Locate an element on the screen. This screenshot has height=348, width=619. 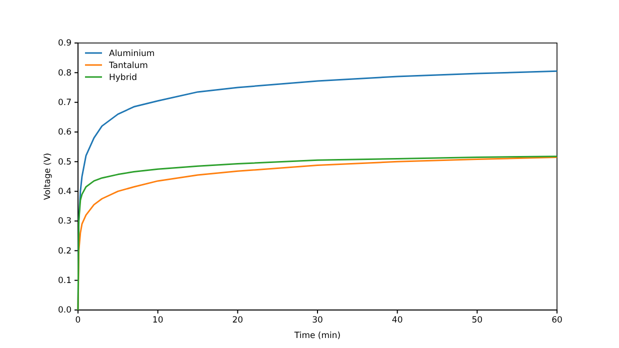
x-axis-title: Time (min) is located at coordinates (317, 336).